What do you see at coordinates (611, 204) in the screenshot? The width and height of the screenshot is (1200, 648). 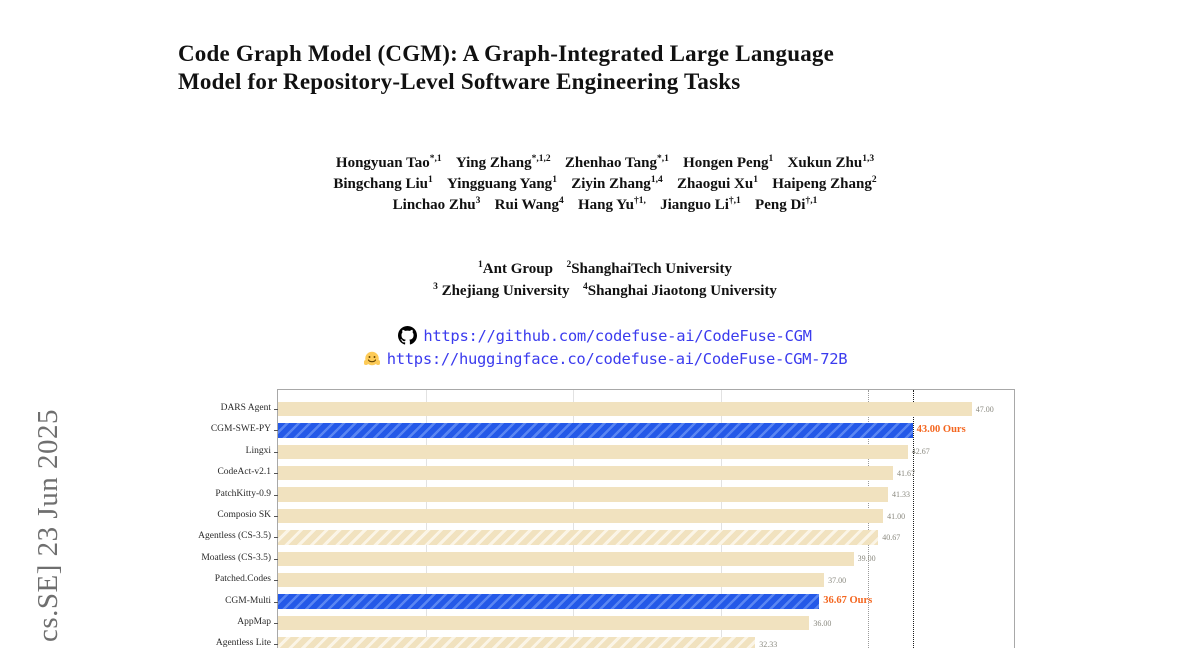 I see `author-name: Hang Yu†1,` at bounding box center [611, 204].